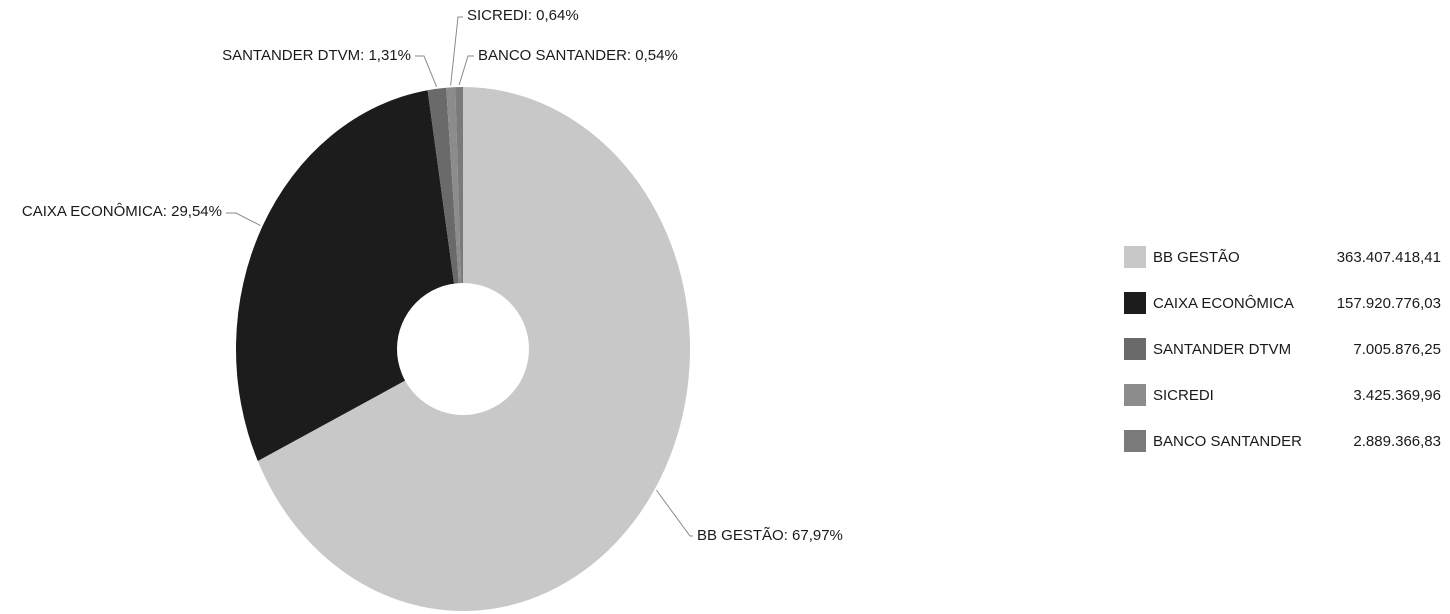  I want to click on legend-name: BB GESTÃO, so click(1196, 257).